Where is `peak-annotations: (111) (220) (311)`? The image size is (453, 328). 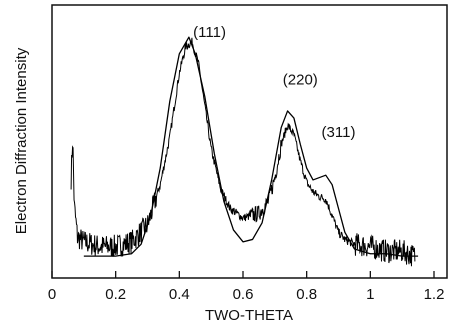 peak-annotations: (111) (220) (311) is located at coordinates (274, 82).